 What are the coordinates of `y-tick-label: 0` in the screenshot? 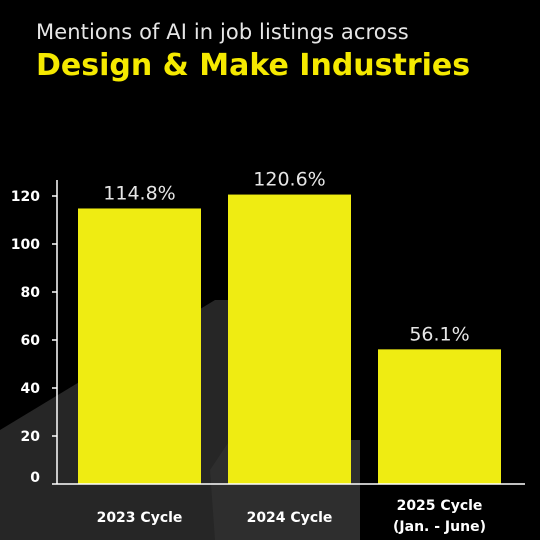 It's located at (35, 478).